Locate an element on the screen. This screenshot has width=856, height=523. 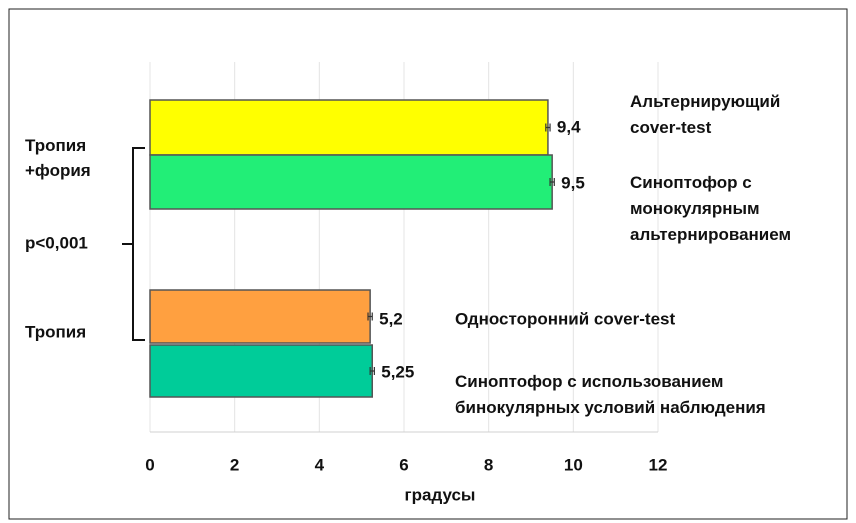
x-axis-label: градусы is located at coordinates (440, 494).